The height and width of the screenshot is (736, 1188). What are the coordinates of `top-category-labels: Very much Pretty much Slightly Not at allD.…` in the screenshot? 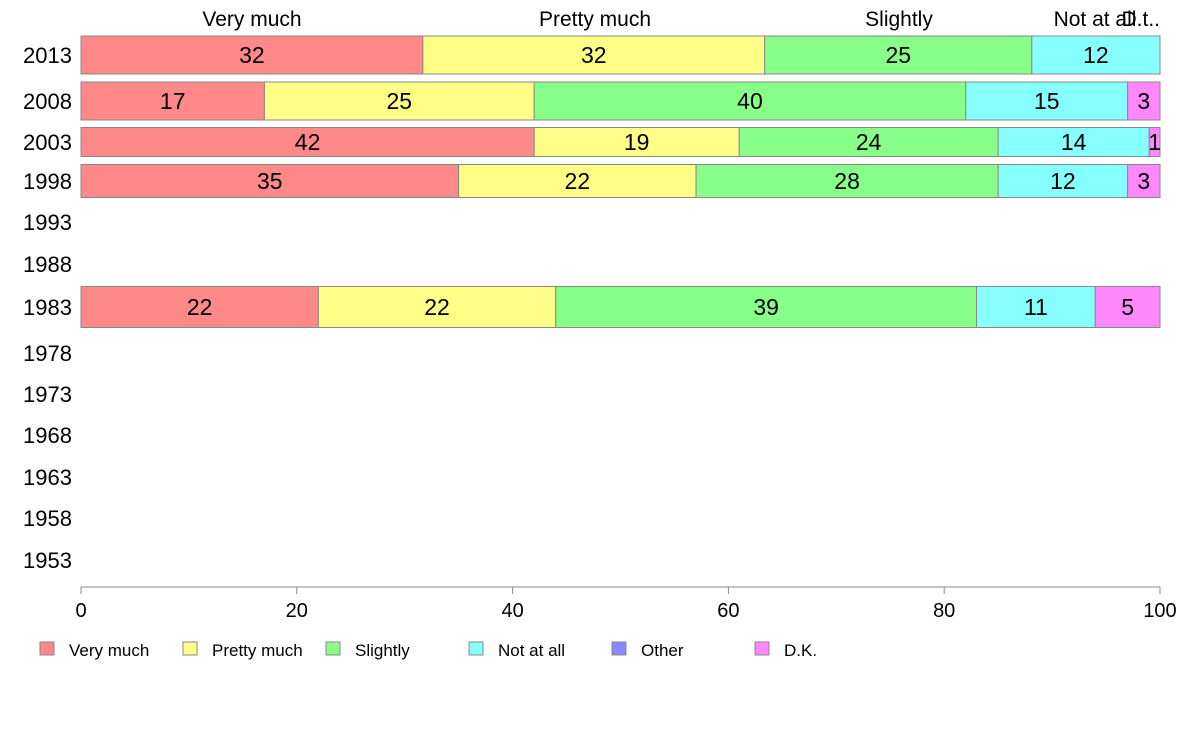 It's located at (681, 19).